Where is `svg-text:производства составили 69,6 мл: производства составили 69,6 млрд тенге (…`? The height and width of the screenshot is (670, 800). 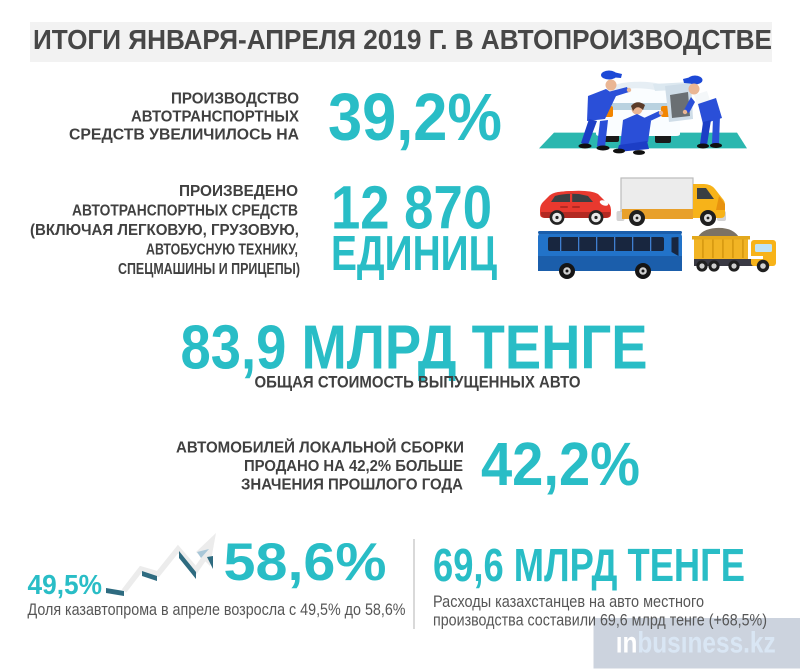 svg-text:производства составили 69,6 мл: производства составили 69,6 млрд тенге (… is located at coordinates (600, 621).